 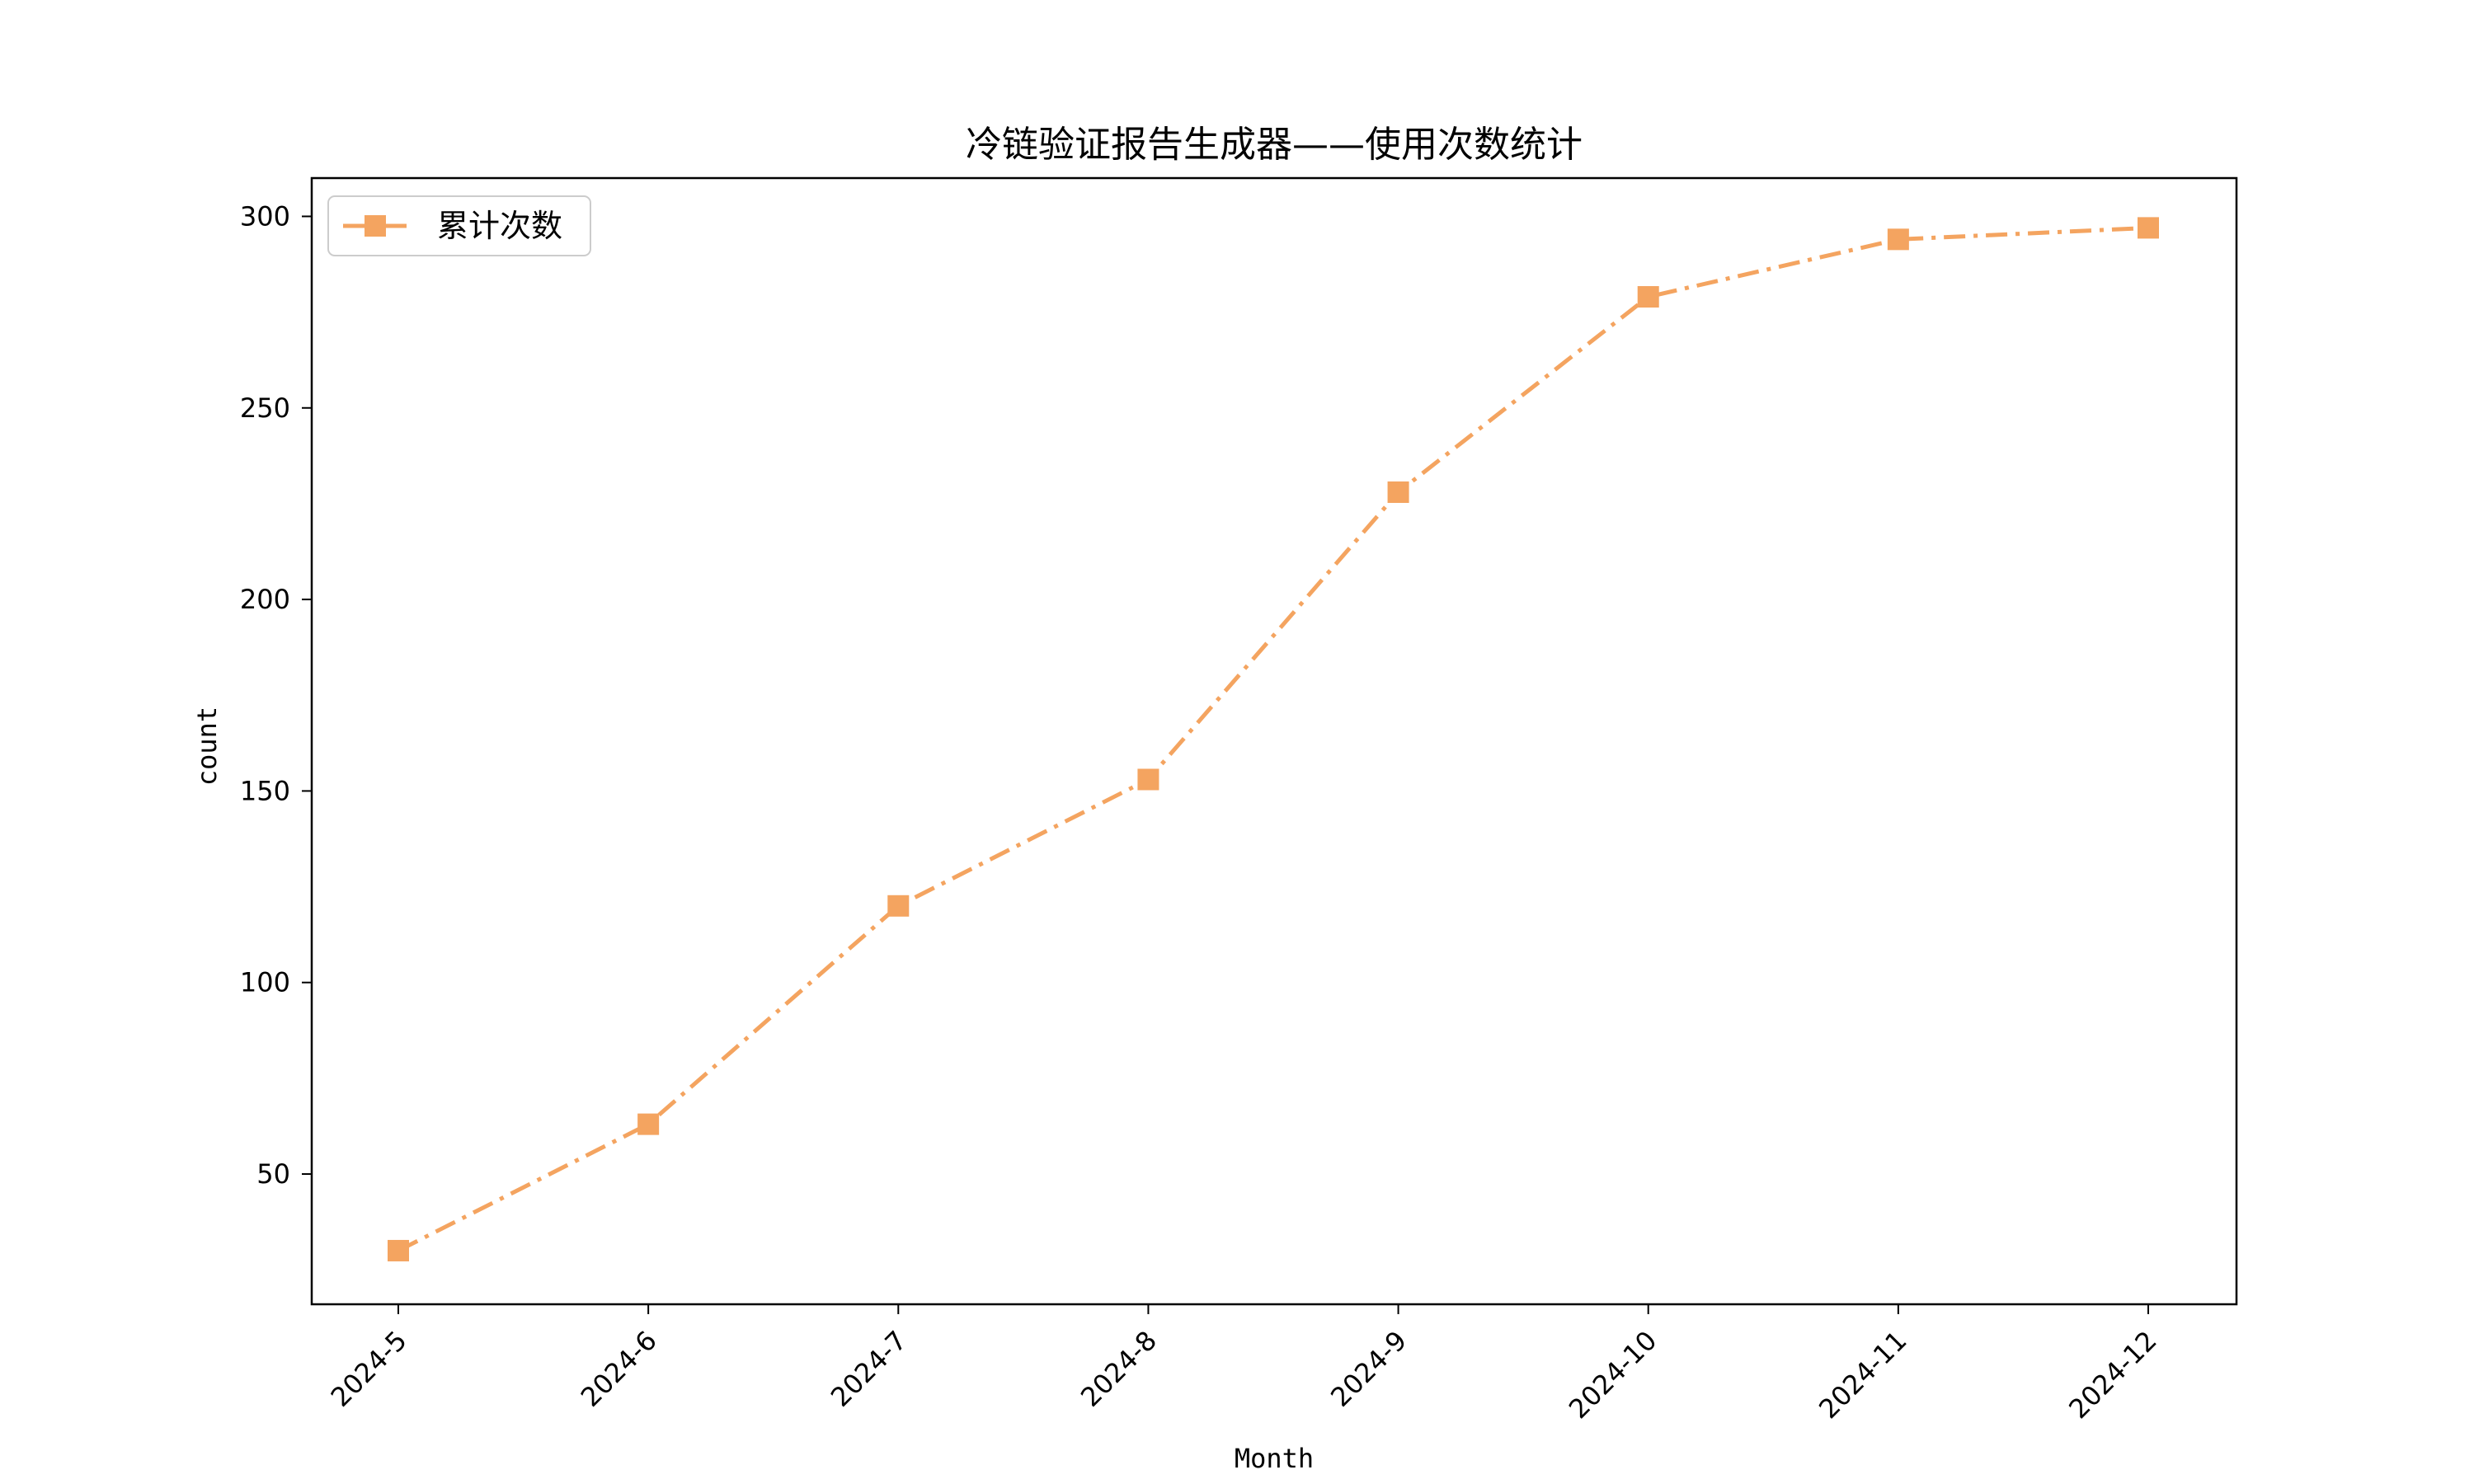 I want to click on chart-title: 冷链验证报告生成器——使用次数统计, so click(x=1274, y=145).